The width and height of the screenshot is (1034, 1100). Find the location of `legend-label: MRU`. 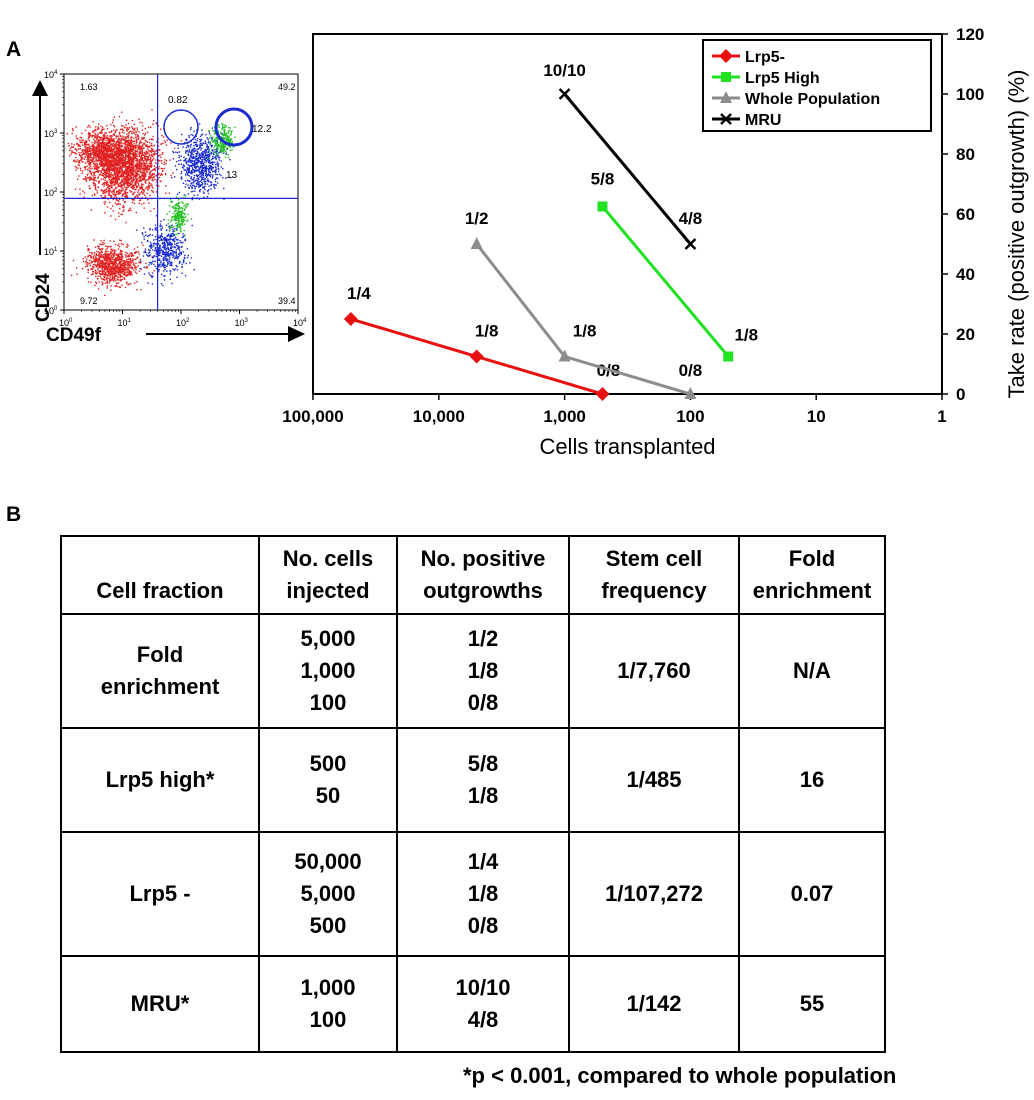

legend-label: MRU is located at coordinates (763, 120).